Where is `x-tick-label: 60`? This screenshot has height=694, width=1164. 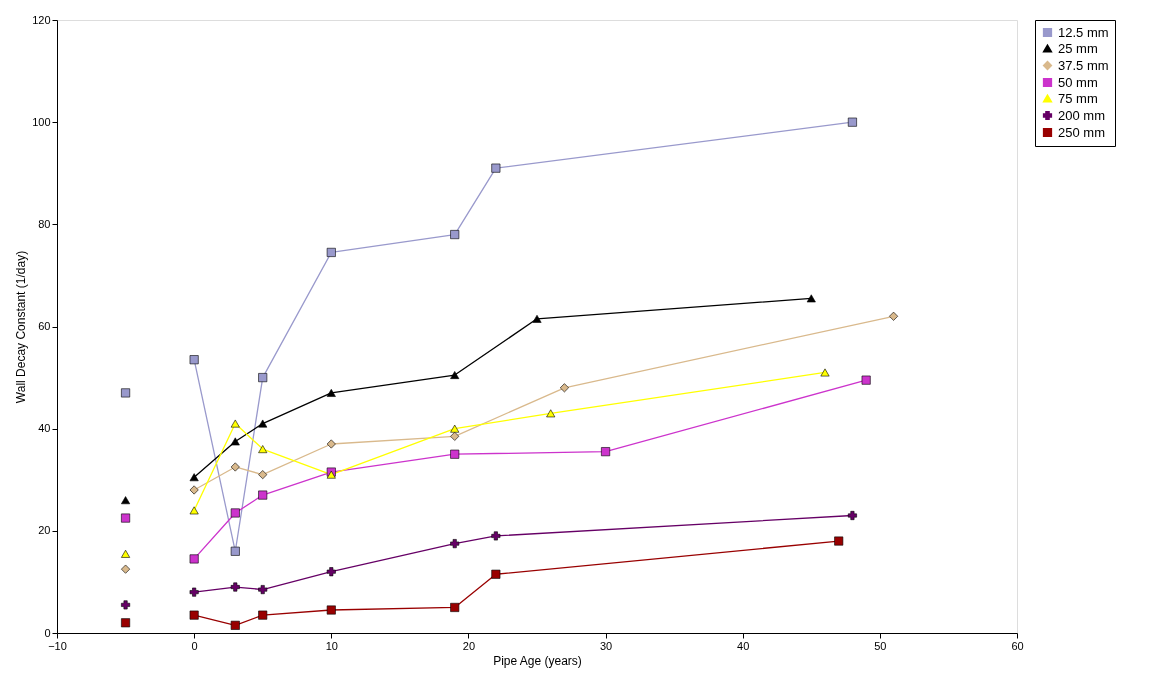
x-tick-label: 60 is located at coordinates (1017, 645).